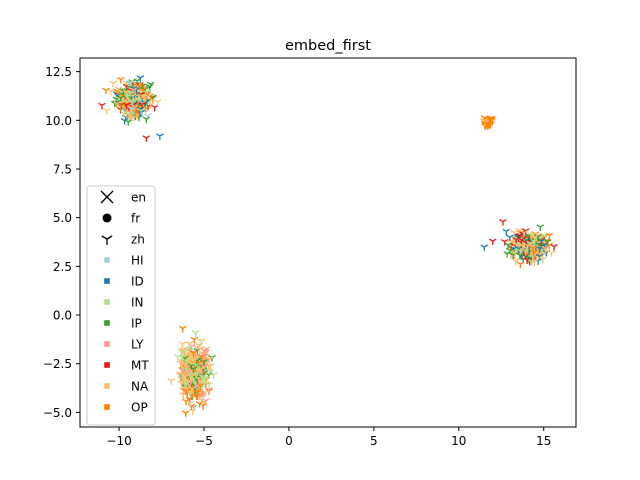 Image resolution: width=640 pixels, height=480 pixels. Describe the element at coordinates (135, 219) in the screenshot. I see `legend-label: fr` at that location.